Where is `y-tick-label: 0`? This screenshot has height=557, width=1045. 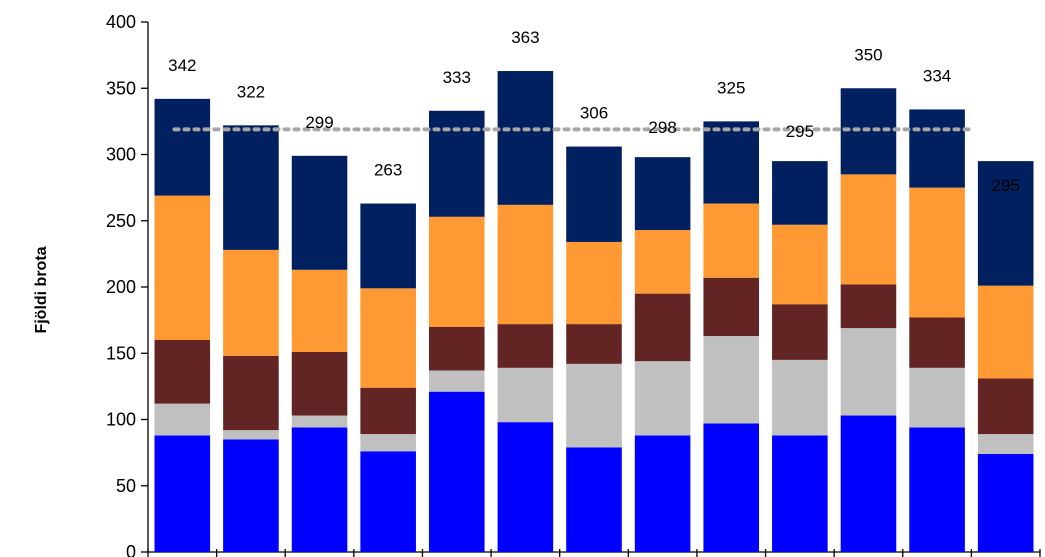
y-tick-label: 0 is located at coordinates (131, 549).